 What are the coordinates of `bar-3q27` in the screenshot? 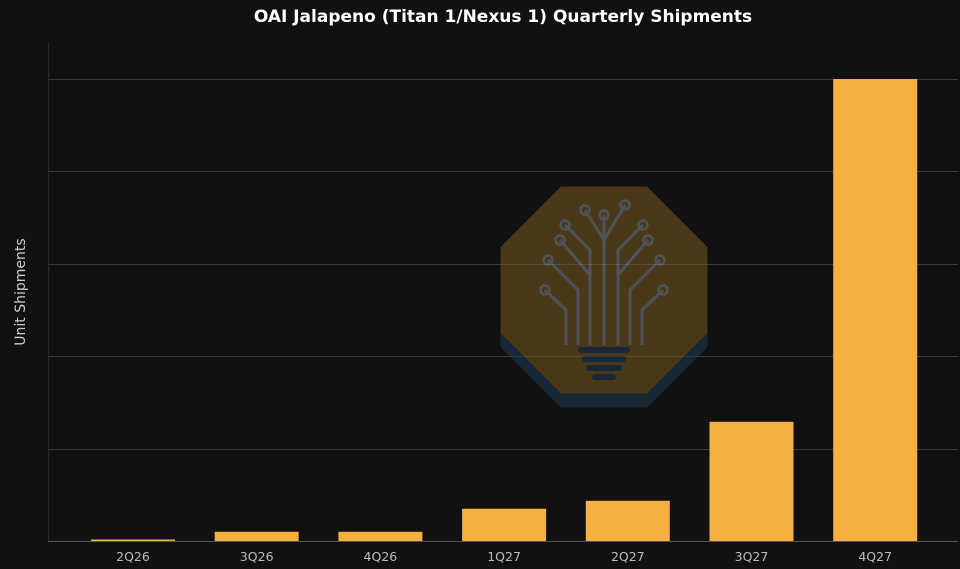 It's located at (751, 481).